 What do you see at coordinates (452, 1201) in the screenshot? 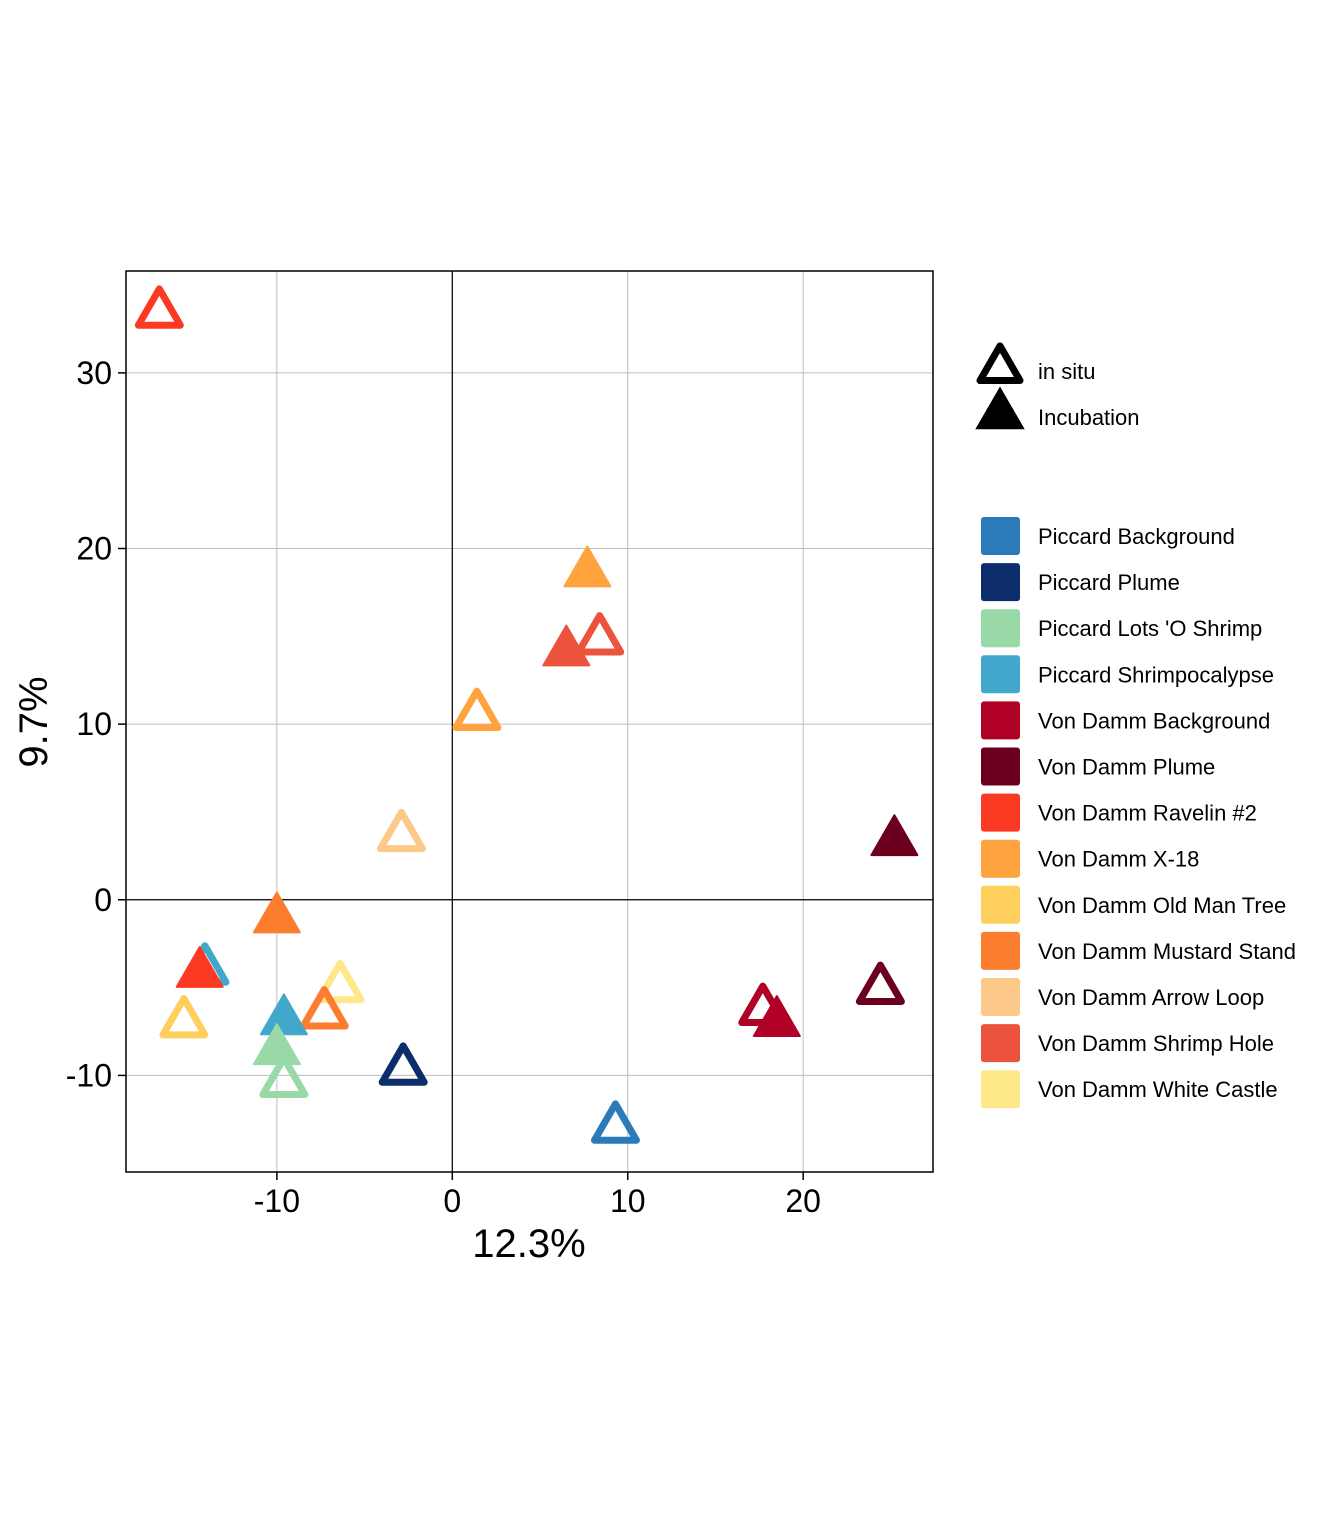
I see `x-tick-label: 0` at bounding box center [452, 1201].